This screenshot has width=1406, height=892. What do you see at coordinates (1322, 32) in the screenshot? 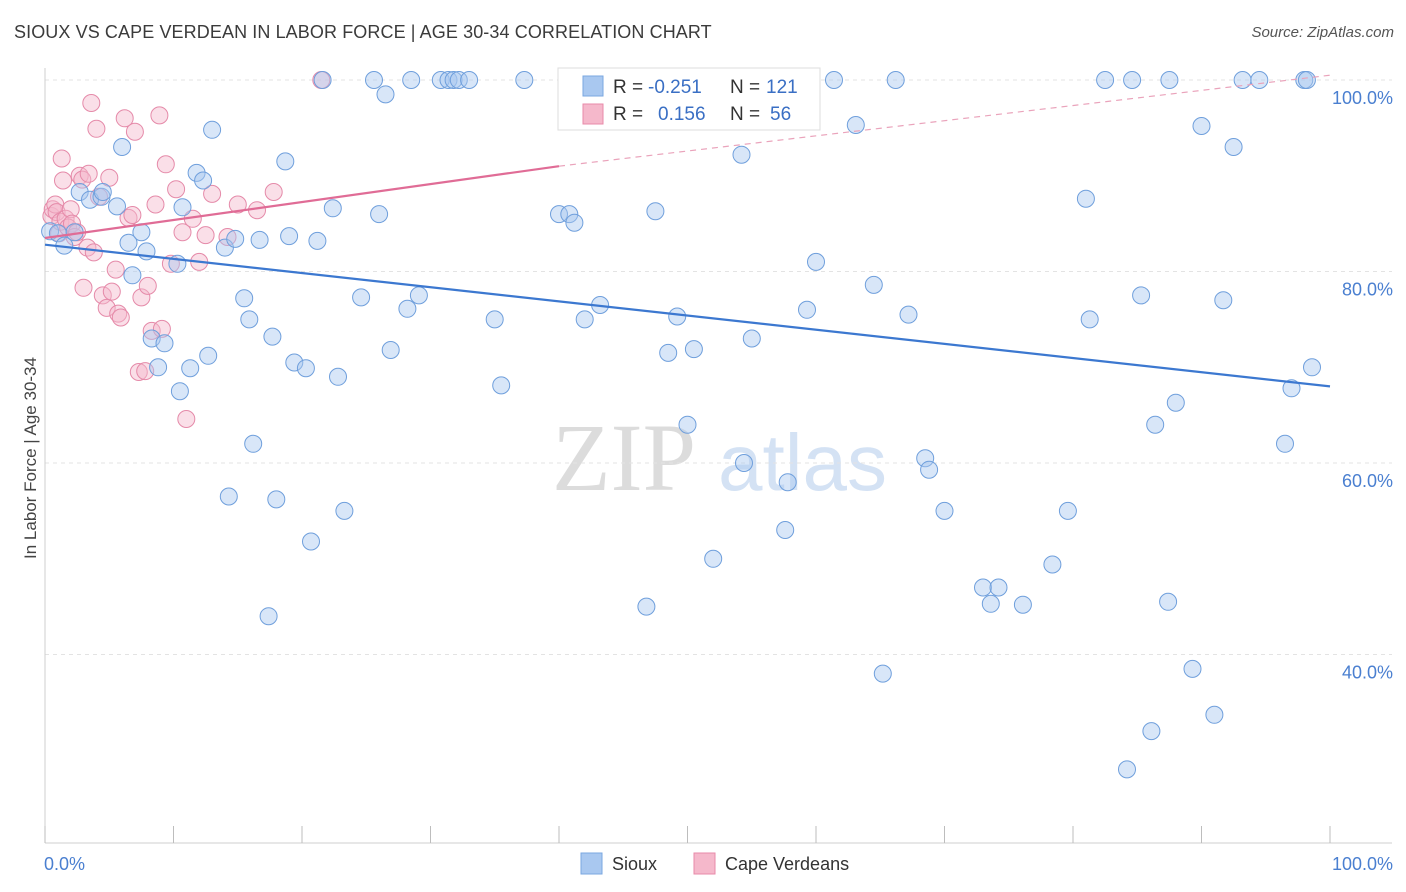
I see `source-credit: Source: ZipAtlas.com` at bounding box center [1322, 32].